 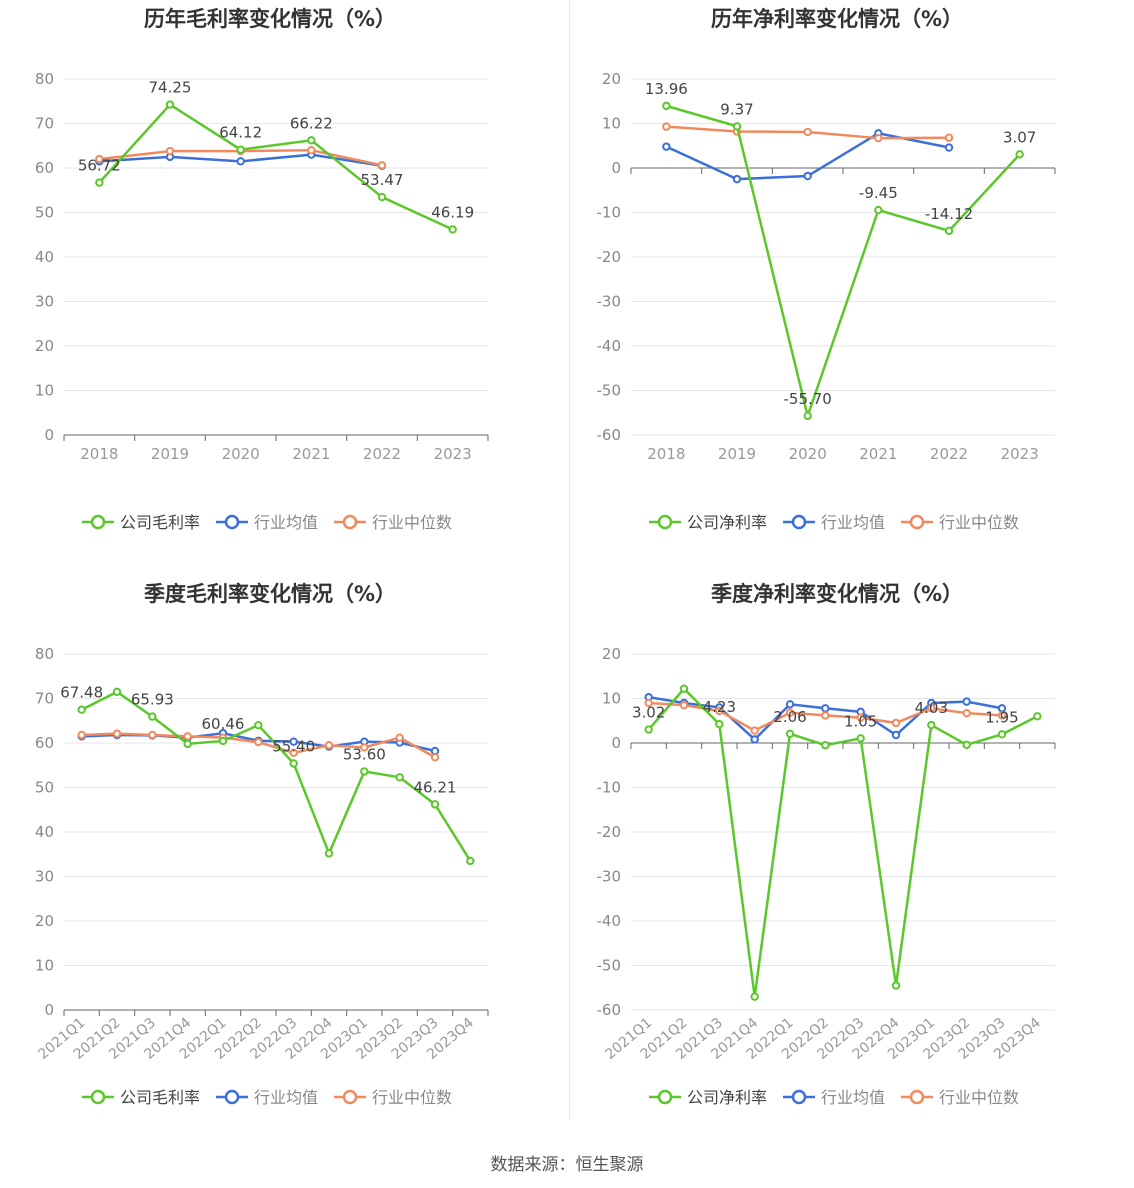 What do you see at coordinates (452, 212) in the screenshot?
I see `data-label: 46.19` at bounding box center [452, 212].